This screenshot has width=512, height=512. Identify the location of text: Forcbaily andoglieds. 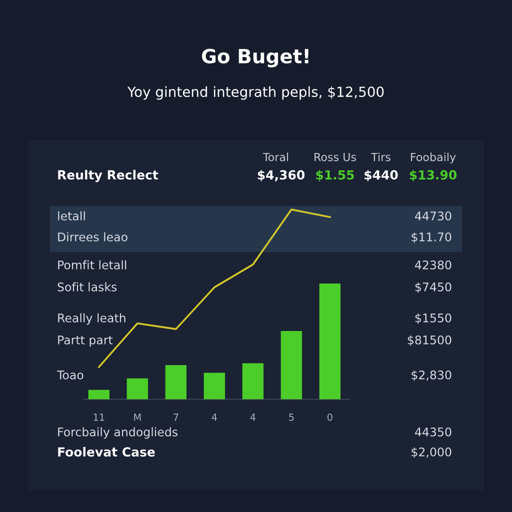
(118, 433).